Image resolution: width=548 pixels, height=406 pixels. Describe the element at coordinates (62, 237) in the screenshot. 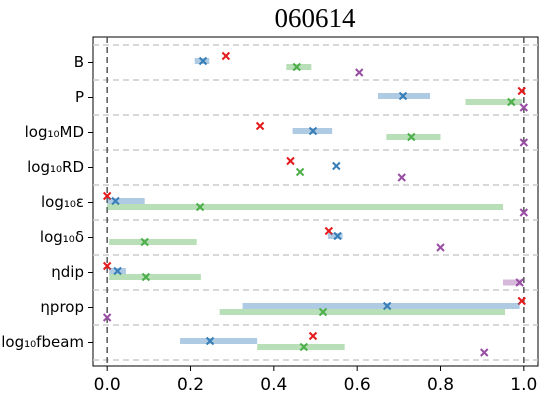

I see `y-tick-label: log₁₀δ` at that location.